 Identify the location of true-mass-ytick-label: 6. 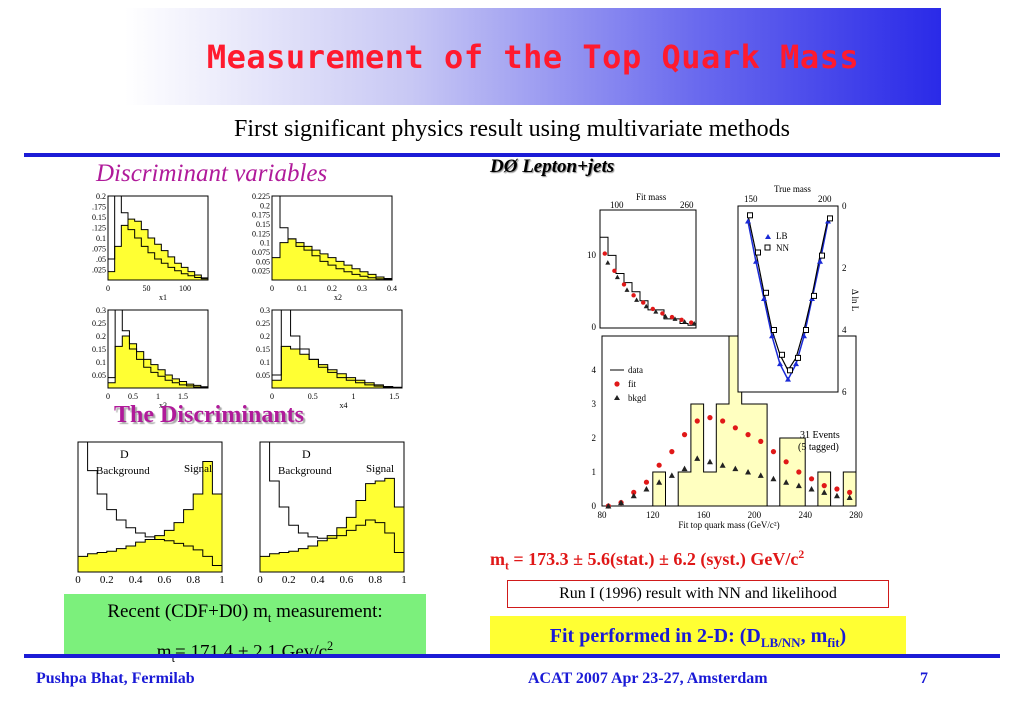
(844, 392).